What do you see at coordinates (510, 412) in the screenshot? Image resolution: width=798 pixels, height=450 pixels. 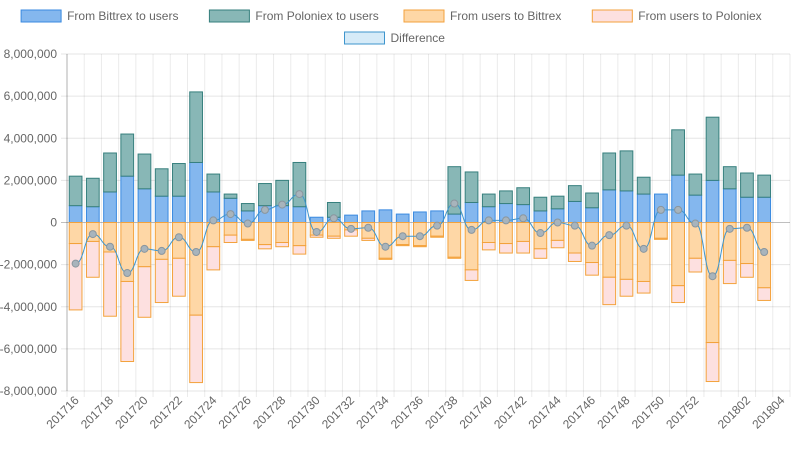 I see `x-tick-label: 201742` at bounding box center [510, 412].